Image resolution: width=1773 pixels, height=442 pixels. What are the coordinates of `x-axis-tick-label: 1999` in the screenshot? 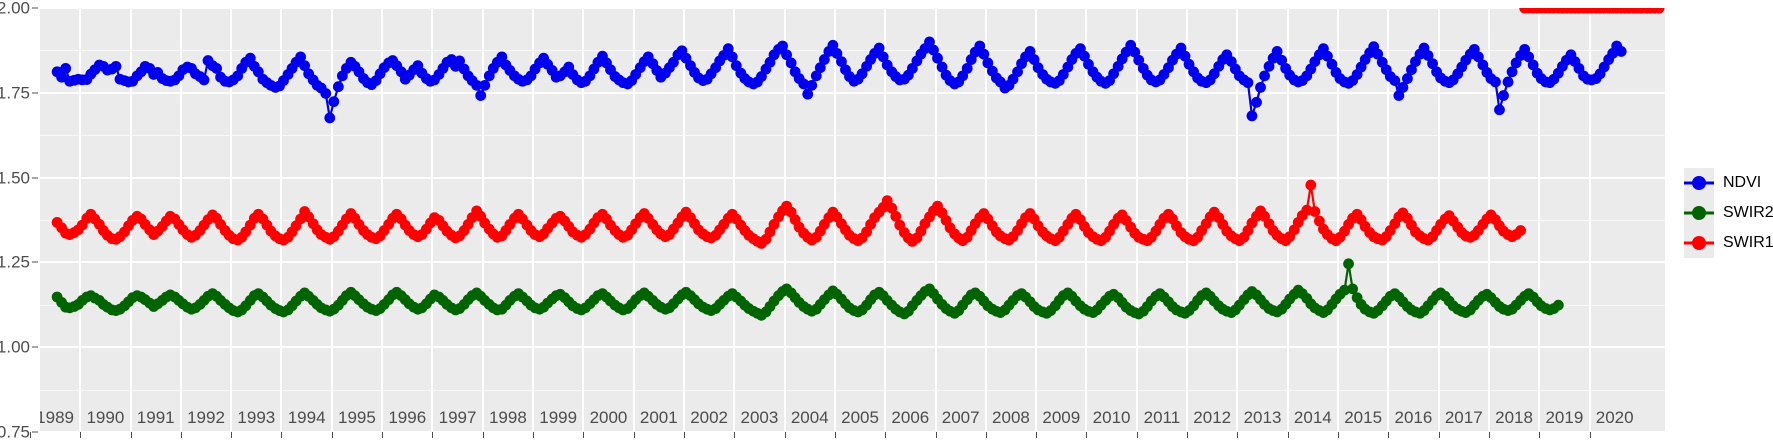 It's located at (558, 417).